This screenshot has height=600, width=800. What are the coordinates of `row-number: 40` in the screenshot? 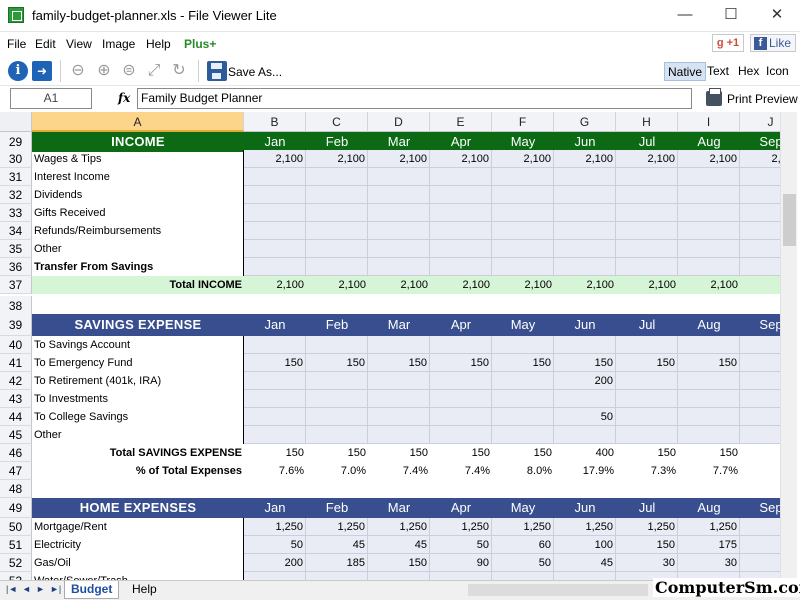 It's located at (16, 345).